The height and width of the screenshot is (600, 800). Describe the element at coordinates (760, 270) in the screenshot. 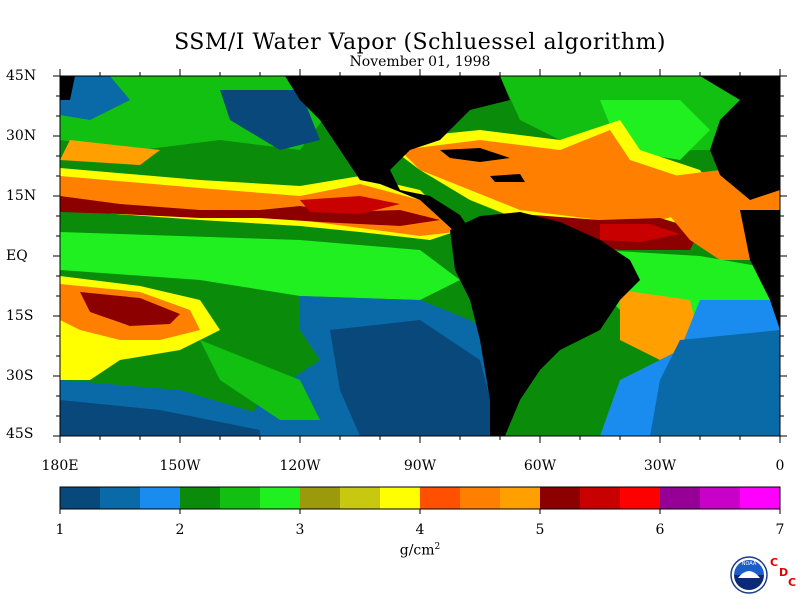

I see `land-africa-south` at that location.